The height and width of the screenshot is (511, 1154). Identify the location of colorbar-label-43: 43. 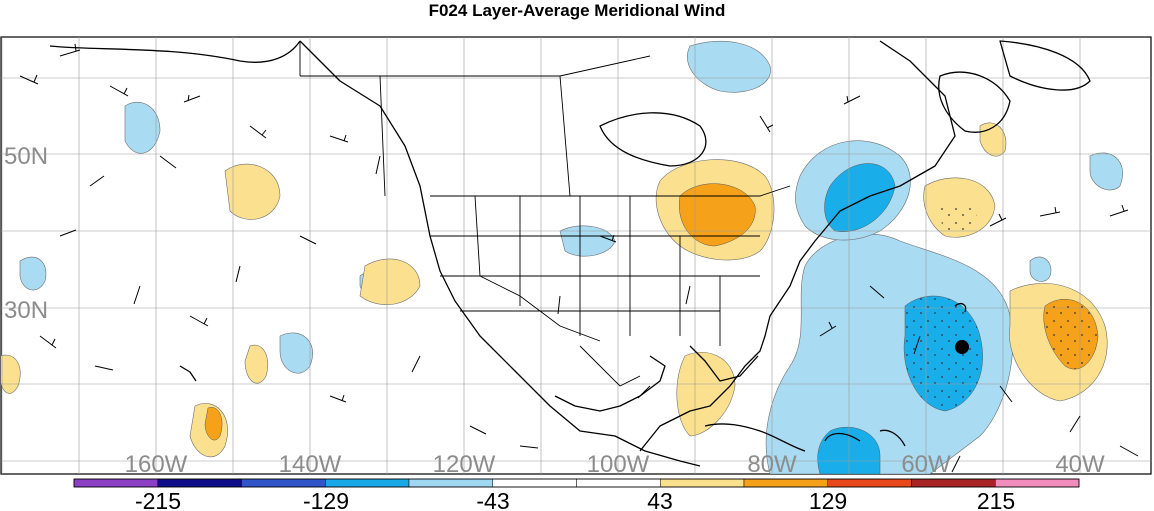
(660, 499).